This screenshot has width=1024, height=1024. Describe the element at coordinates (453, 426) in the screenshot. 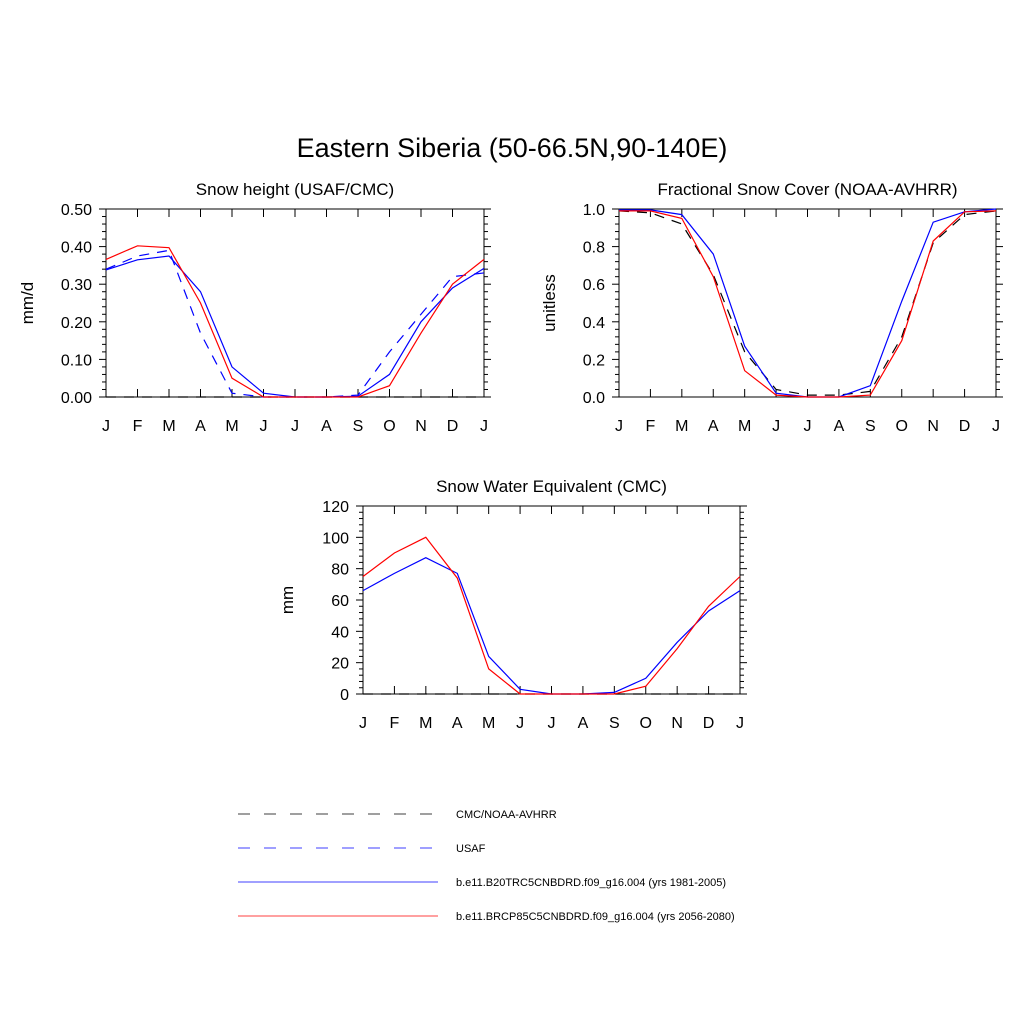

I see `snow-height-xtick-label: D` at that location.